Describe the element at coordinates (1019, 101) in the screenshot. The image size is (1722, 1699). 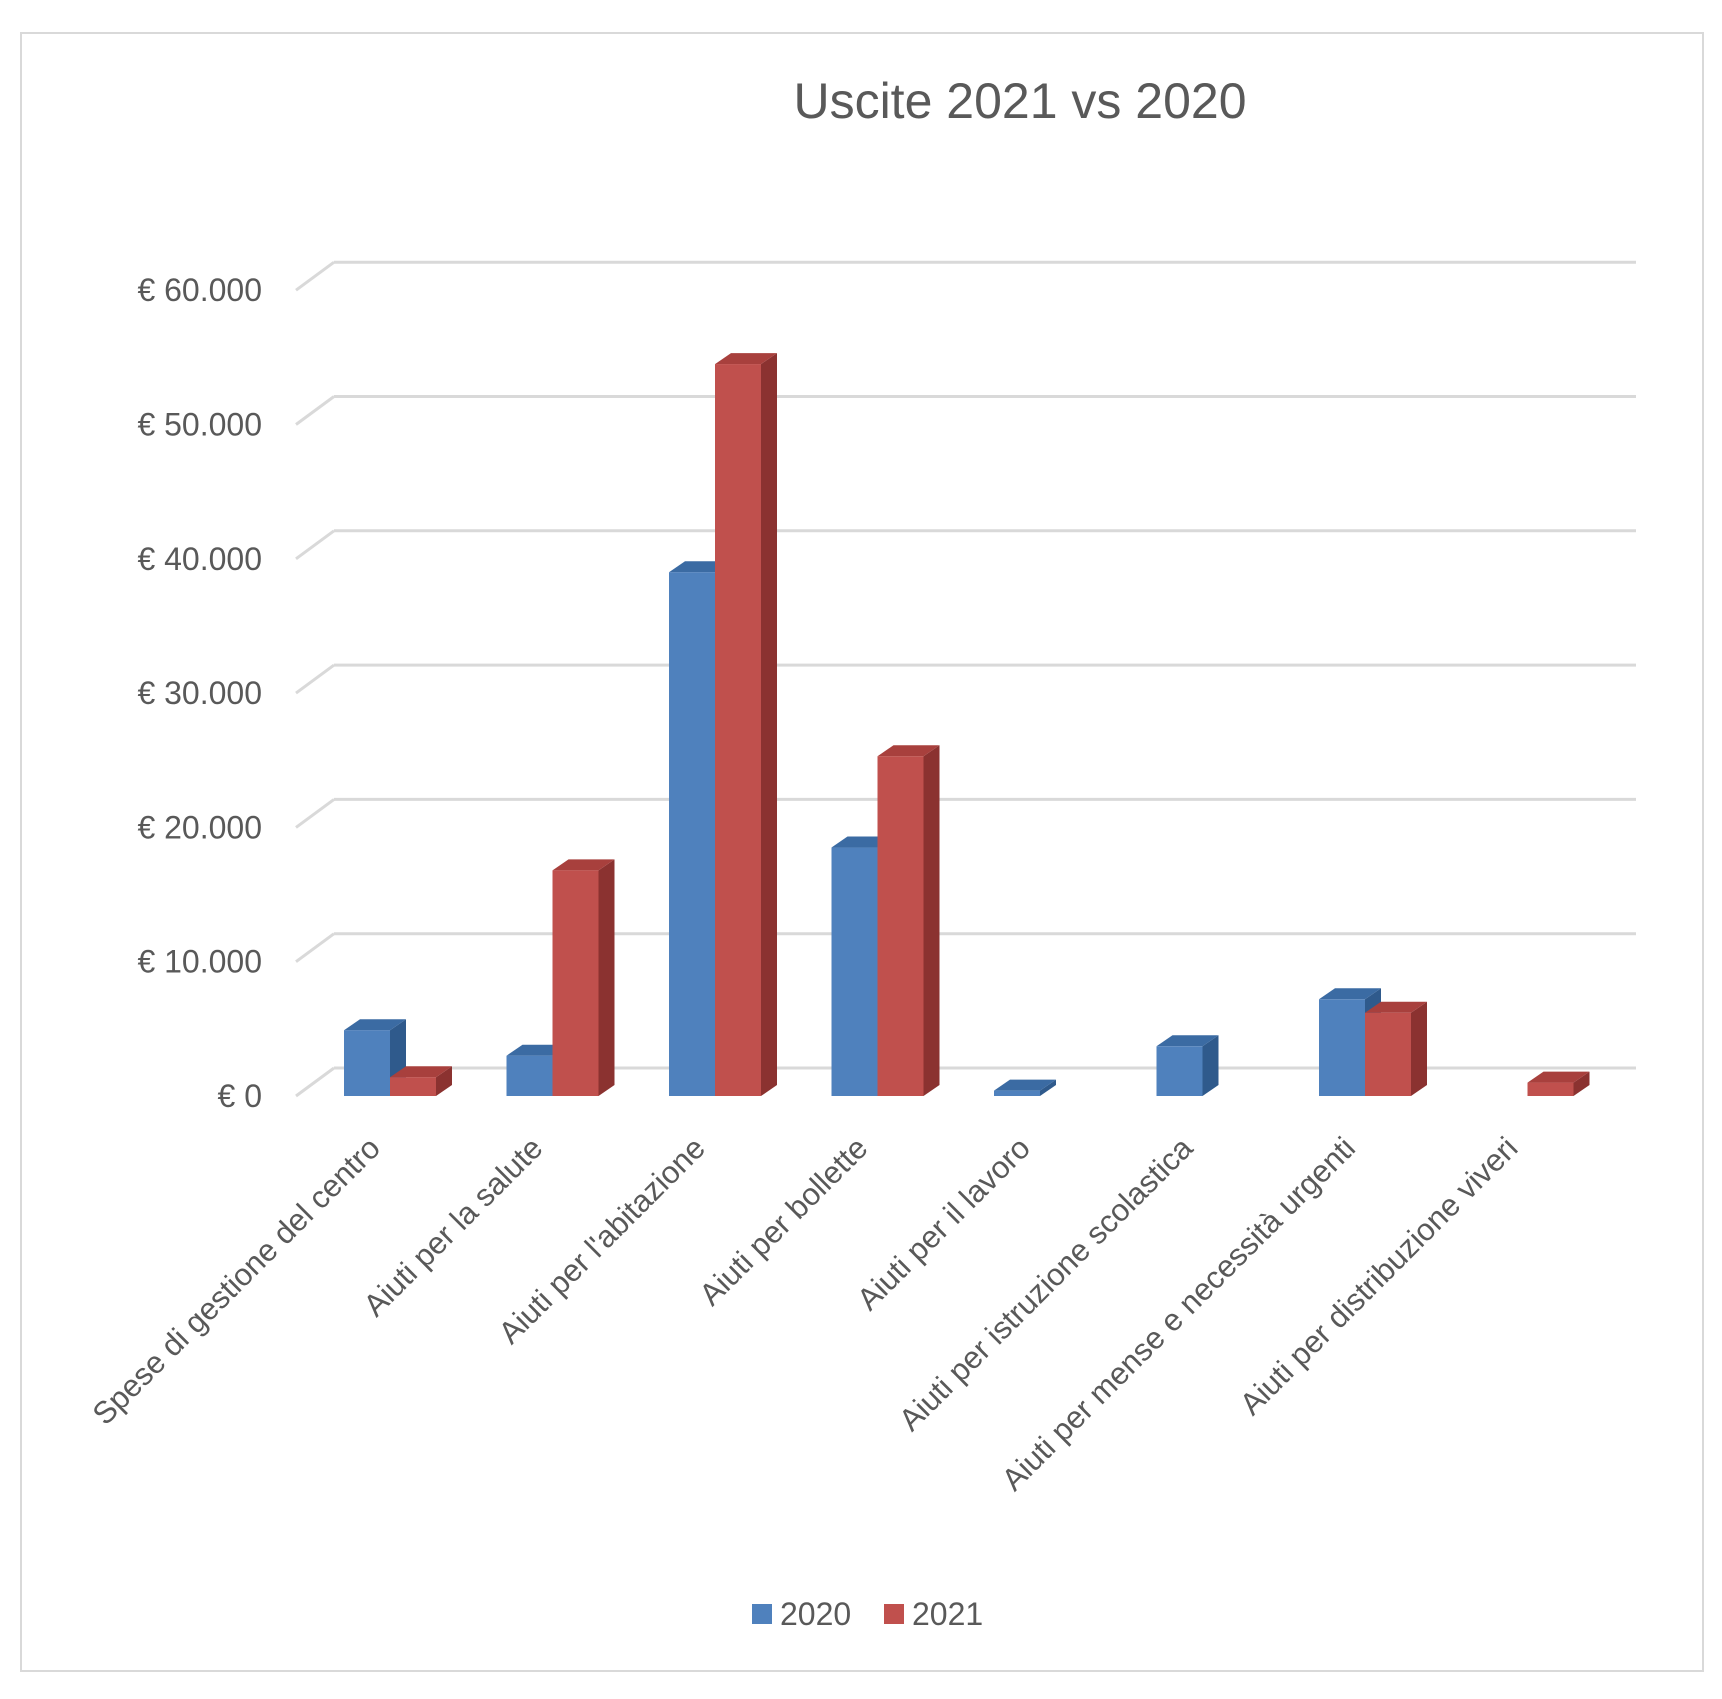
I see `chart-title: Uscite 2021 vs 2020` at that location.